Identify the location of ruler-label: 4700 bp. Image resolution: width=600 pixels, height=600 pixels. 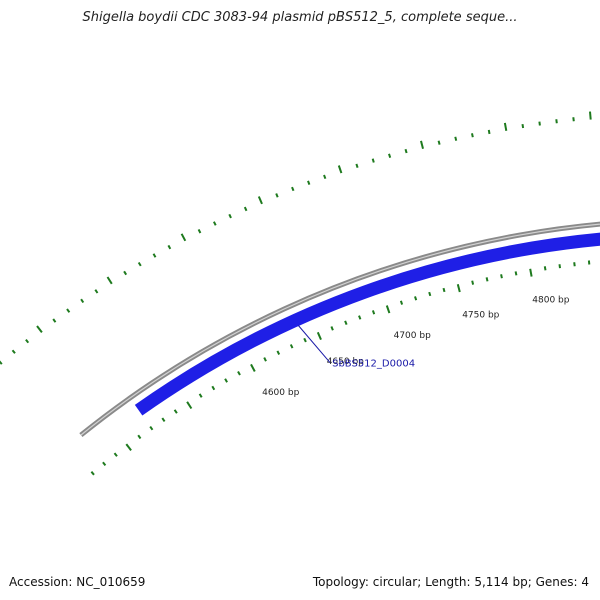
(412, 336).